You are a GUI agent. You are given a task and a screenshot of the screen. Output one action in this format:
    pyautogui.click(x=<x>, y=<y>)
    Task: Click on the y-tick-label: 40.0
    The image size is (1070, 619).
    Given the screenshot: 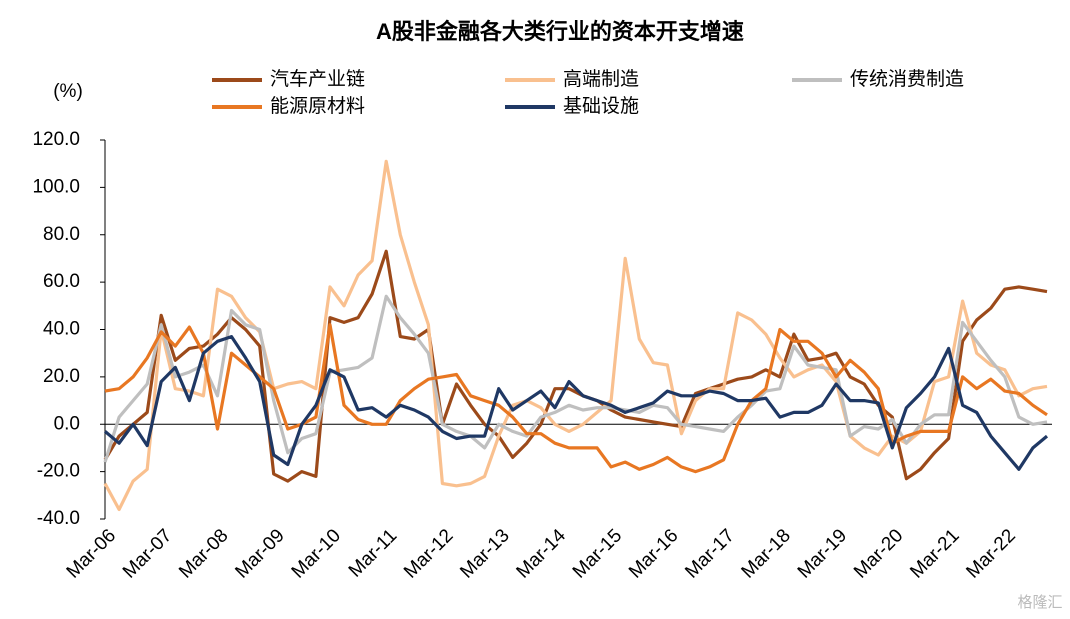 What is the action you would take?
    pyautogui.click(x=61, y=329)
    